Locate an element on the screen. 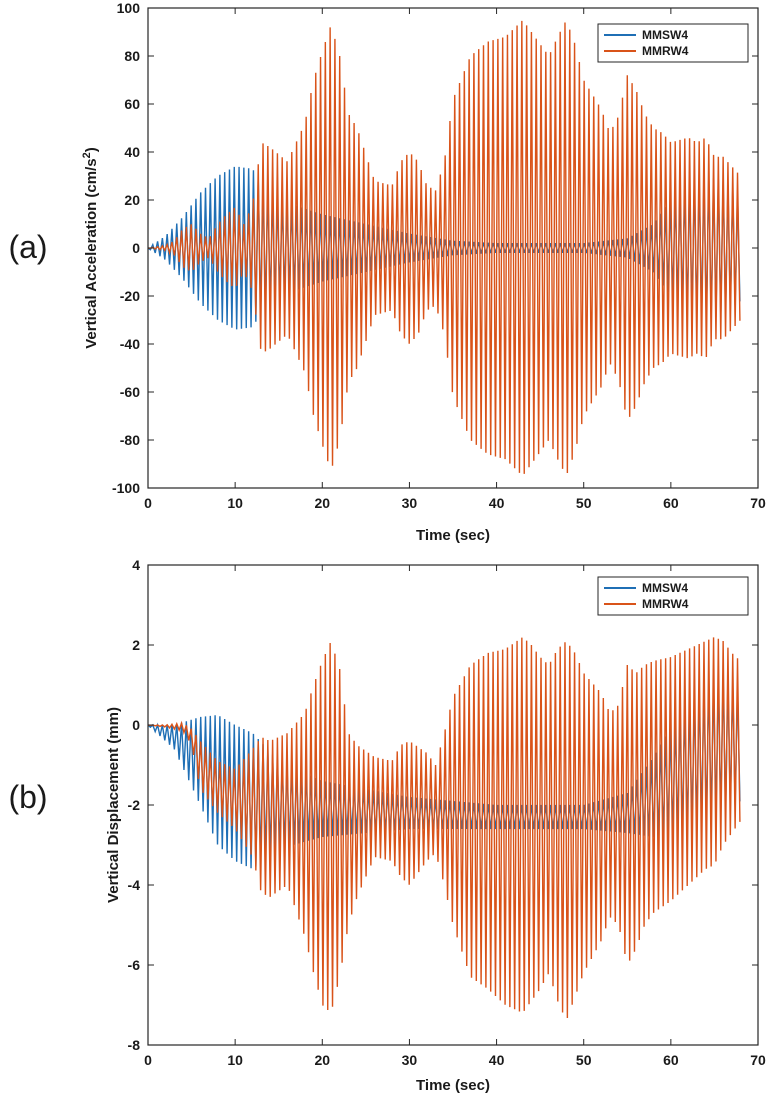  y-tick-label: -100 is located at coordinates (126, 488).